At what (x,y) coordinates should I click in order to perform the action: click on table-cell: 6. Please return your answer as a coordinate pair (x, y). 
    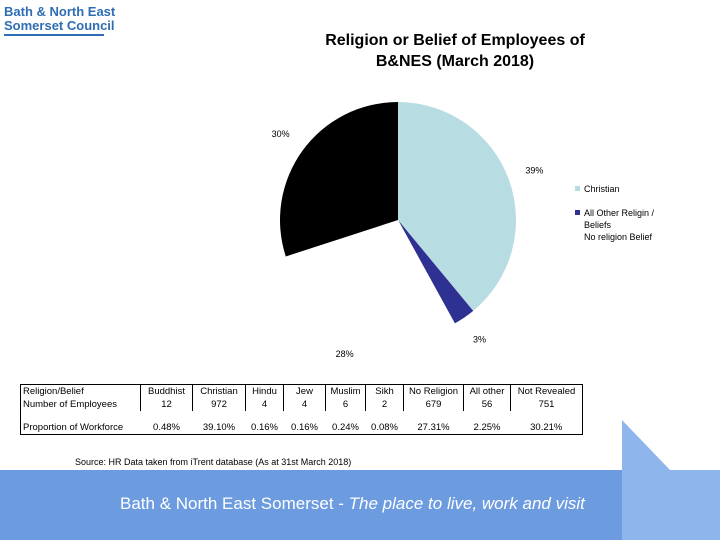
    Looking at the image, I should click on (345, 404).